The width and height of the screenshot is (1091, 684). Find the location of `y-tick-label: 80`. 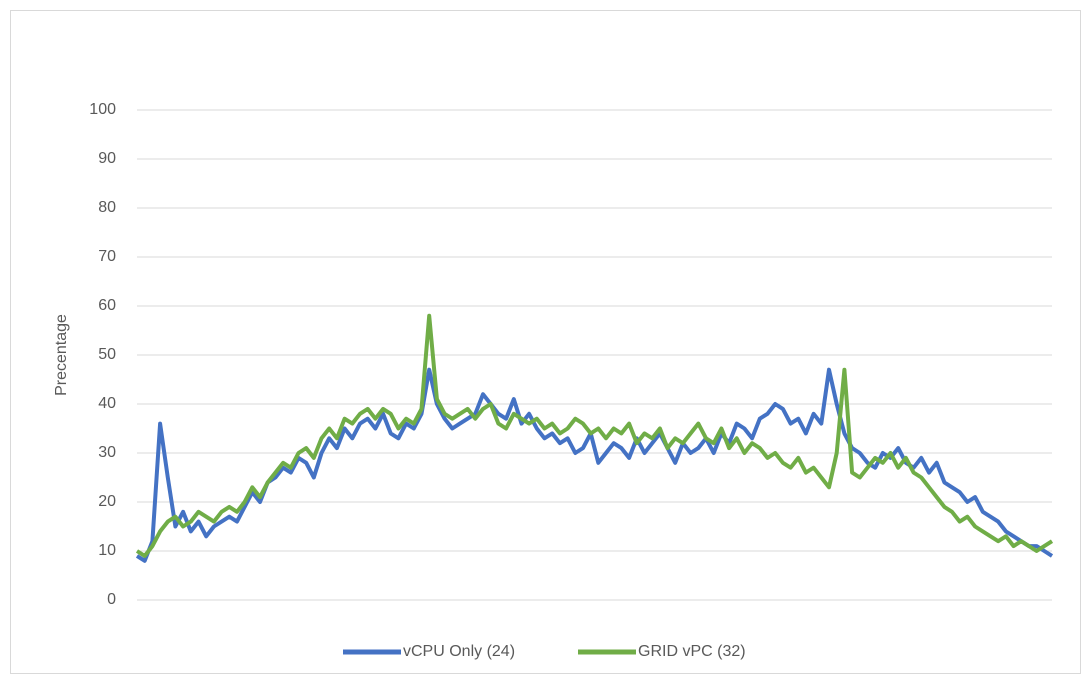

y-tick-label: 80 is located at coordinates (107, 207).